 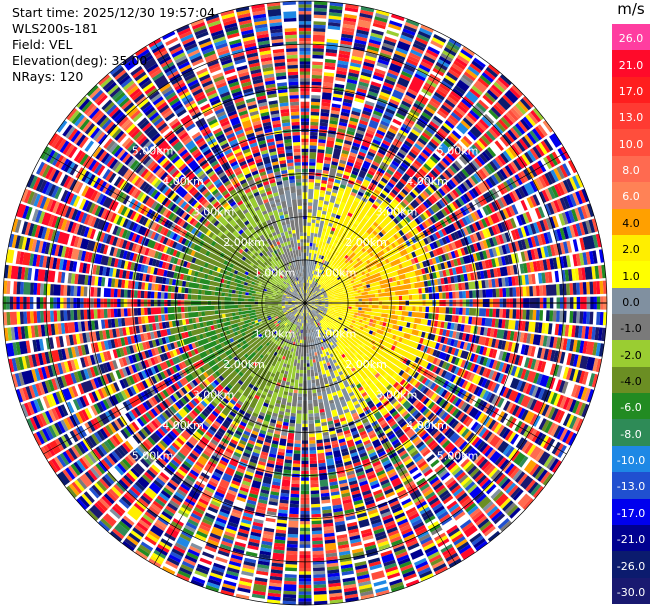 I want to click on range-ring-label: 5.00km, so click(x=153, y=456).